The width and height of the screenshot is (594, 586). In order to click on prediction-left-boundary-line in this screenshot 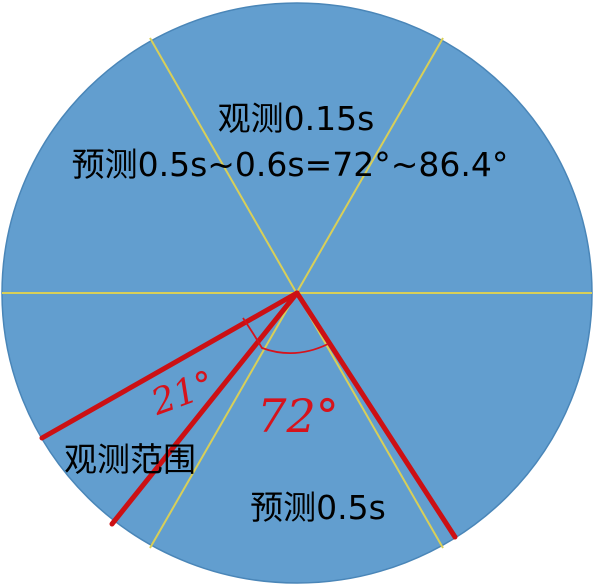, I will do `click(204, 408)`.